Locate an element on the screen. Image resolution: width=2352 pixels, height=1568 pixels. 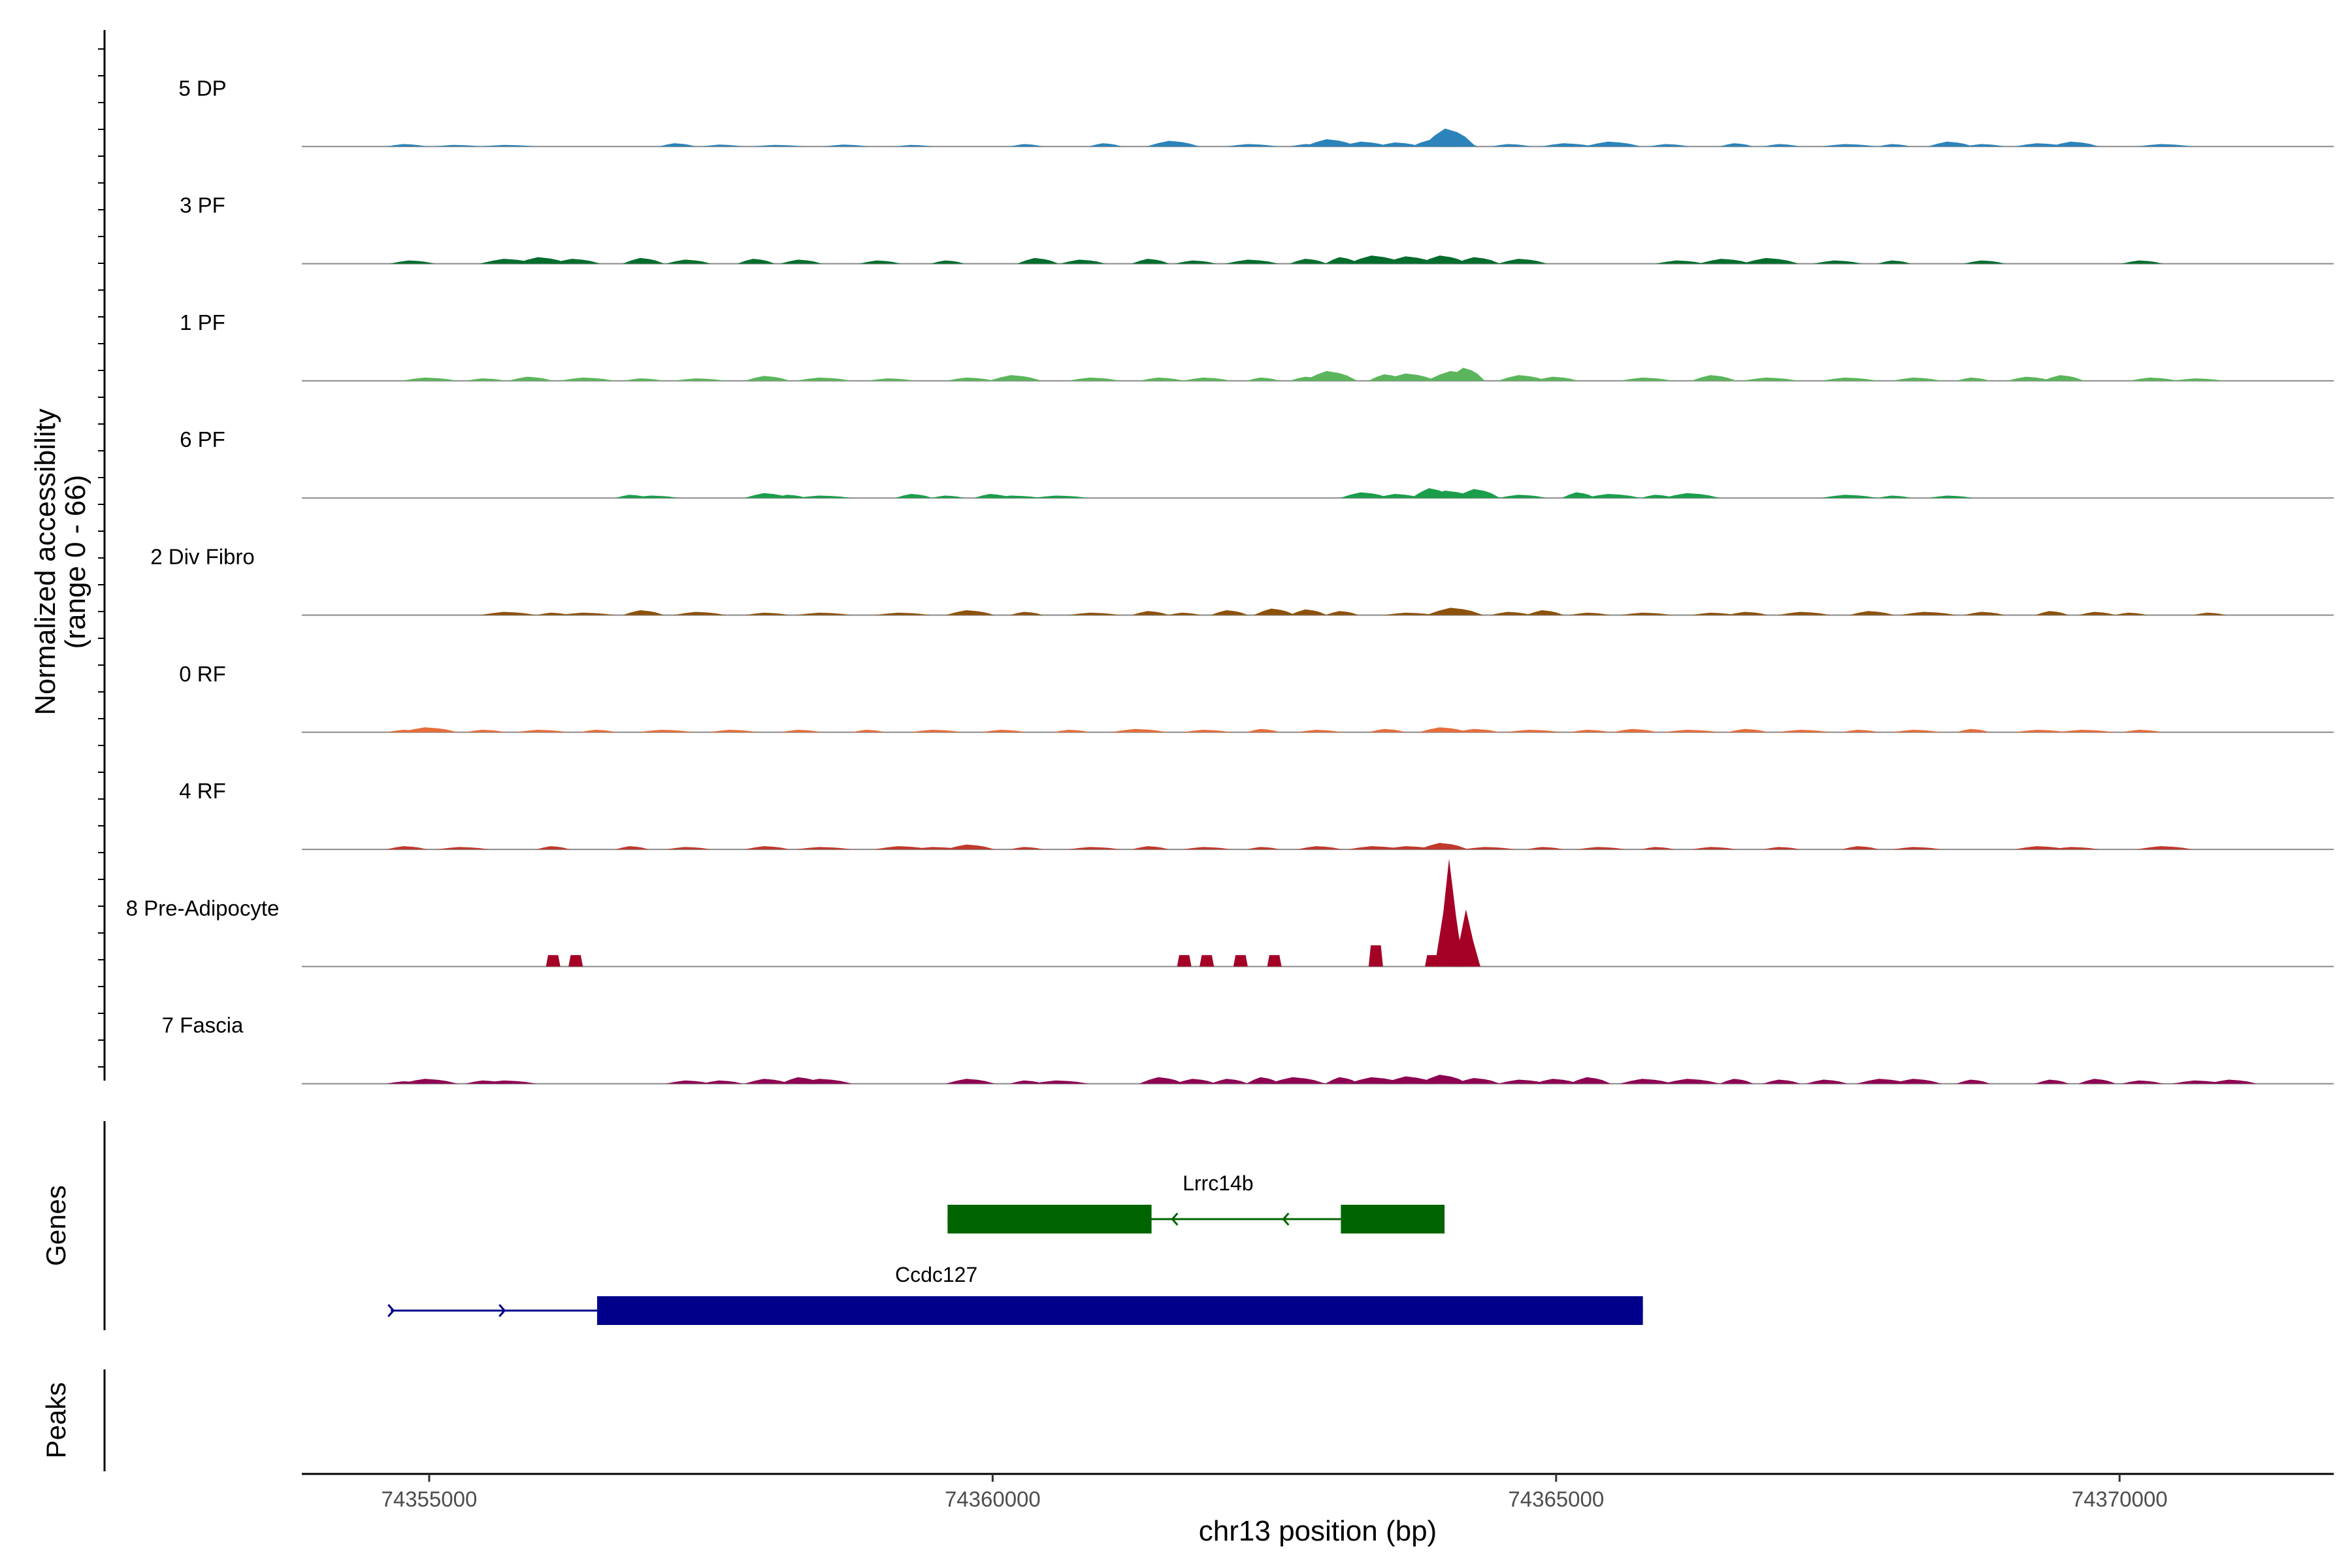
peaks-panel-title: Peaks is located at coordinates (56, 1420).